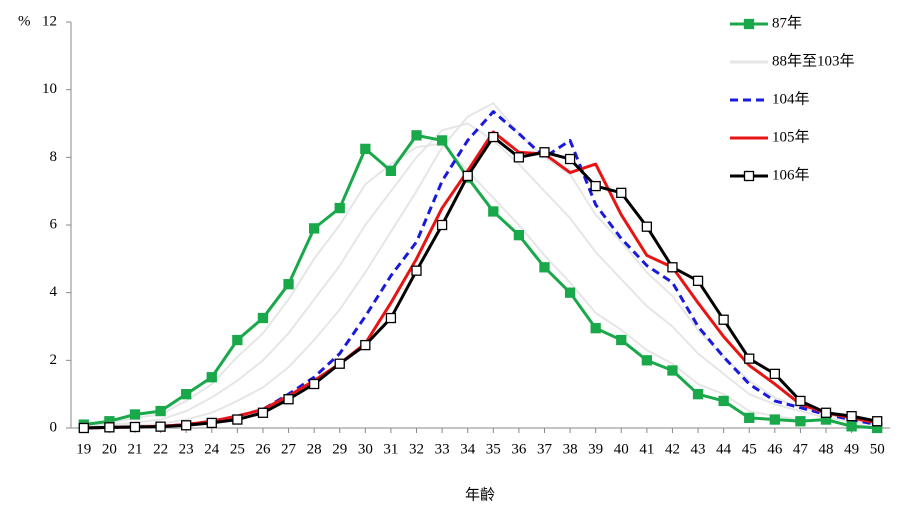 This screenshot has height=515, width=900. What do you see at coordinates (468, 449) in the screenshot?
I see `x-tick-label: 34` at bounding box center [468, 449].